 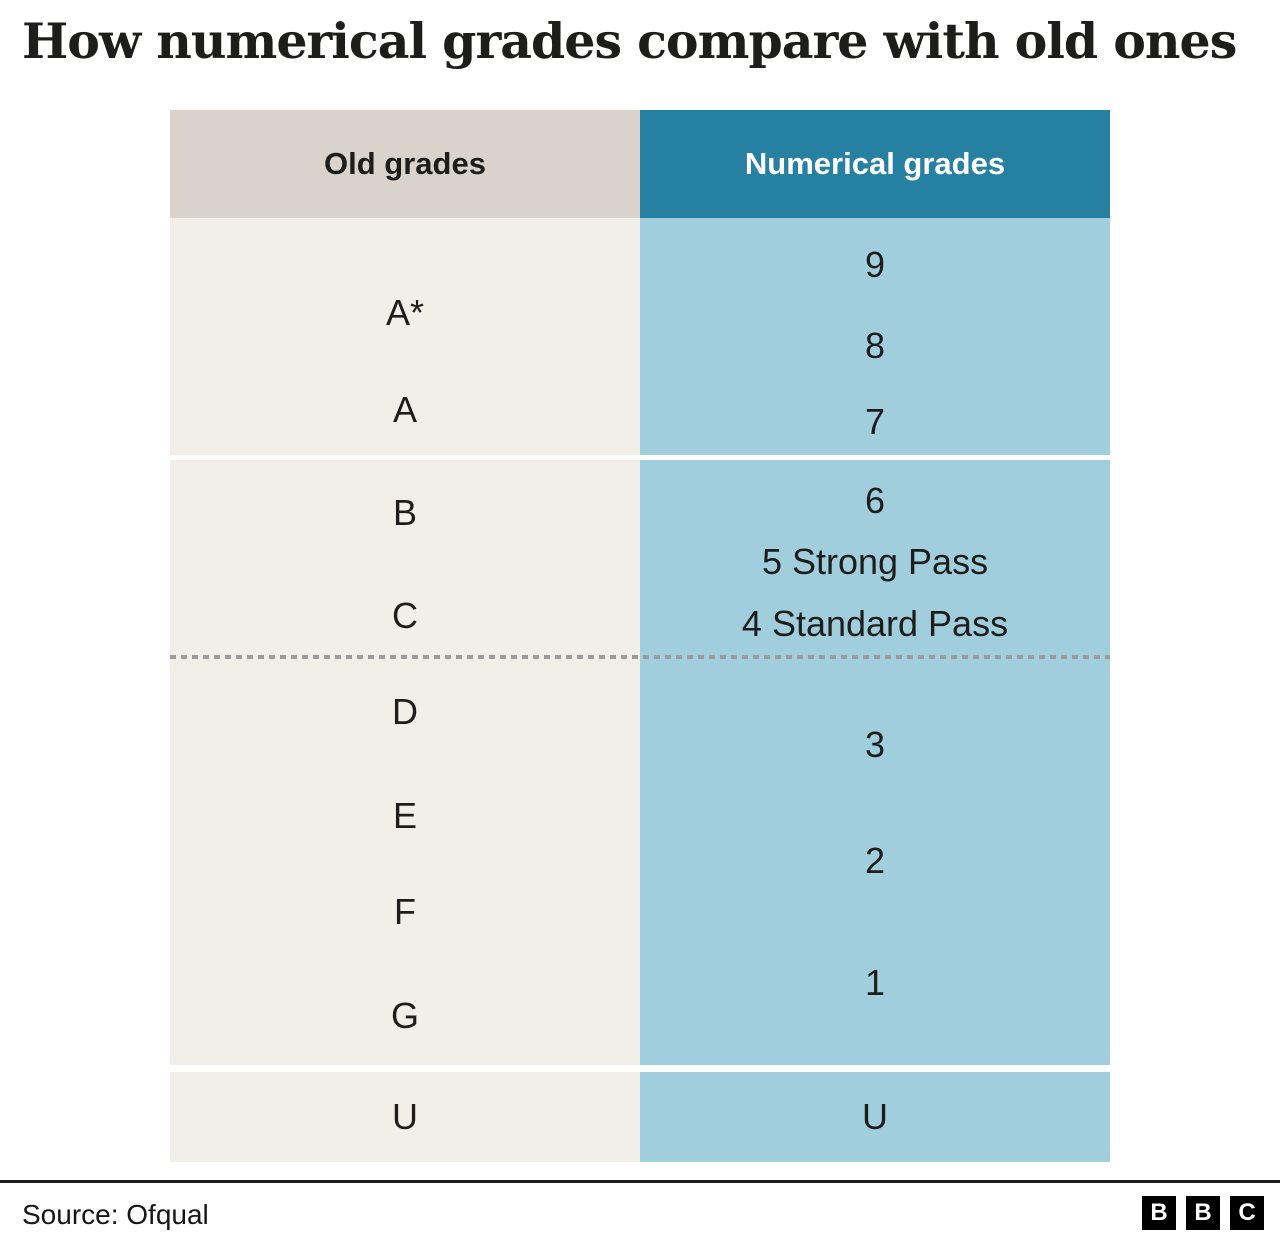 I want to click on grade-label-numerical: 6, so click(x=875, y=501).